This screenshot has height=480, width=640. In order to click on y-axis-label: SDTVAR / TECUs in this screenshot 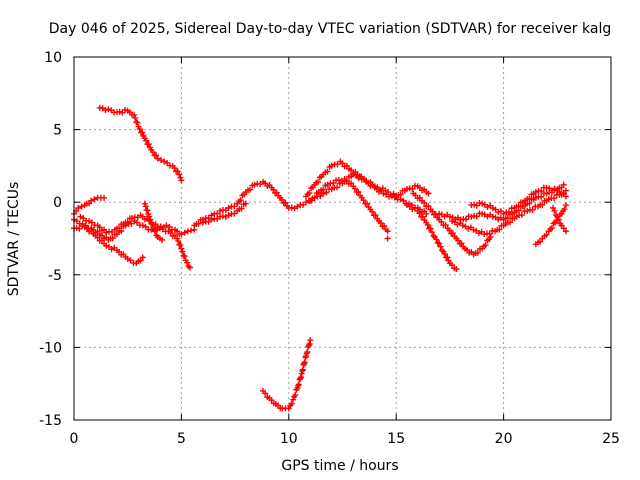, I will do `click(14, 239)`.